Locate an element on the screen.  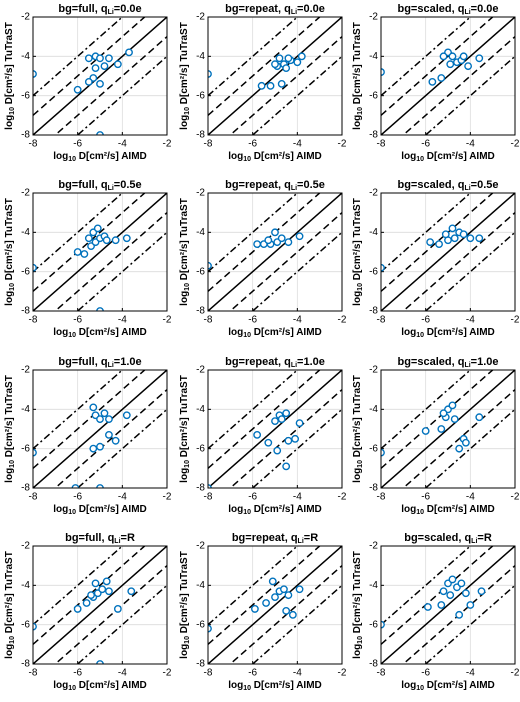
panel-title: bg=scaled, qLi=0.5e is located at coordinates (447, 185).